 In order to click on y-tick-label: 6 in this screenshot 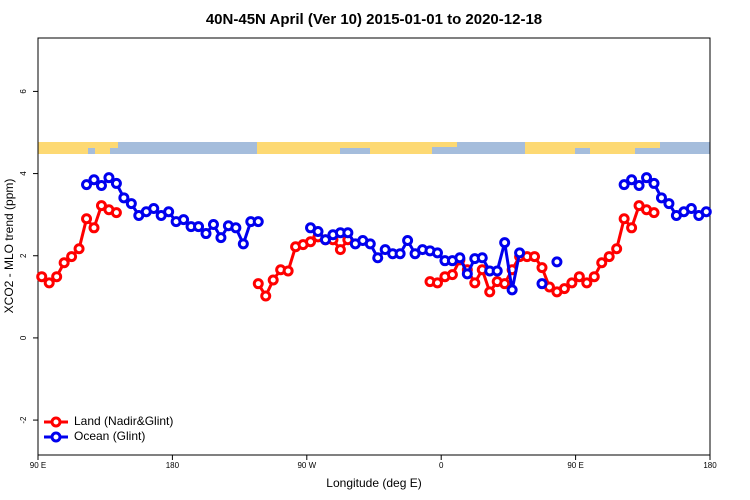, I will do `click(23, 91)`.